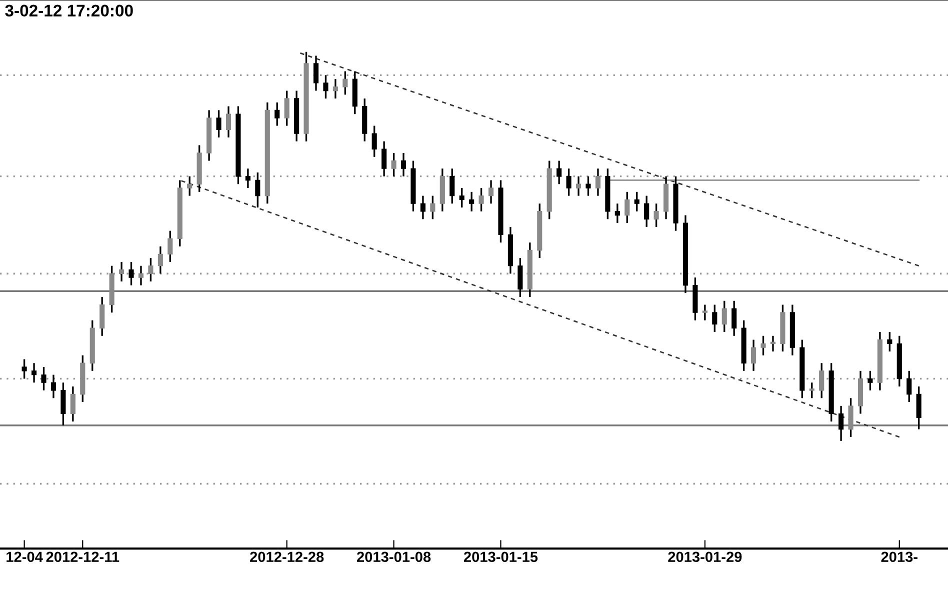 The height and width of the screenshot is (593, 948). I want to click on x-tick-label: 2012-12-28, so click(287, 557).